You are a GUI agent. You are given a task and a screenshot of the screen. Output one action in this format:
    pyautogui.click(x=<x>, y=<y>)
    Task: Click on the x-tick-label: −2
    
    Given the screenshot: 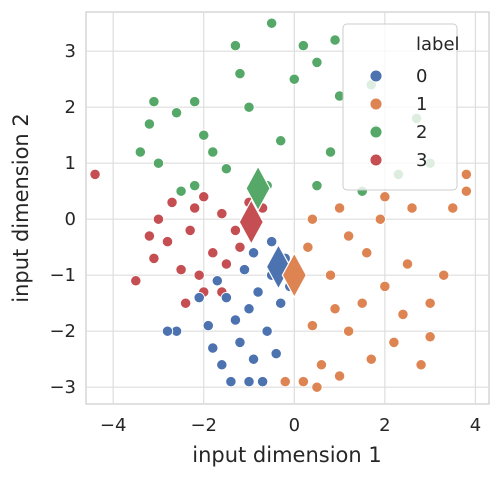 What is the action you would take?
    pyautogui.click(x=203, y=425)
    